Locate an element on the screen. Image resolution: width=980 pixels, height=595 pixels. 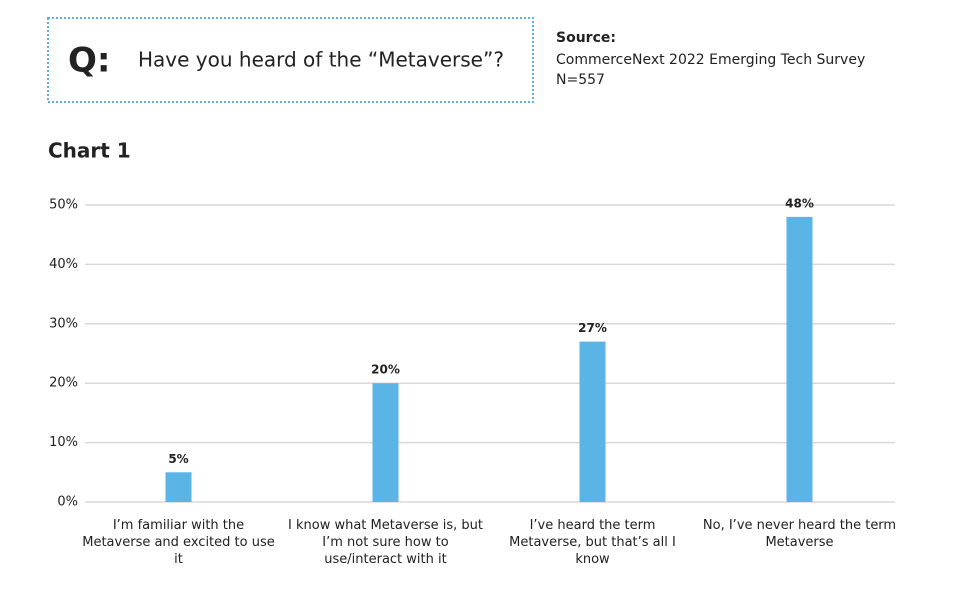
source-label: Source: is located at coordinates (586, 38).